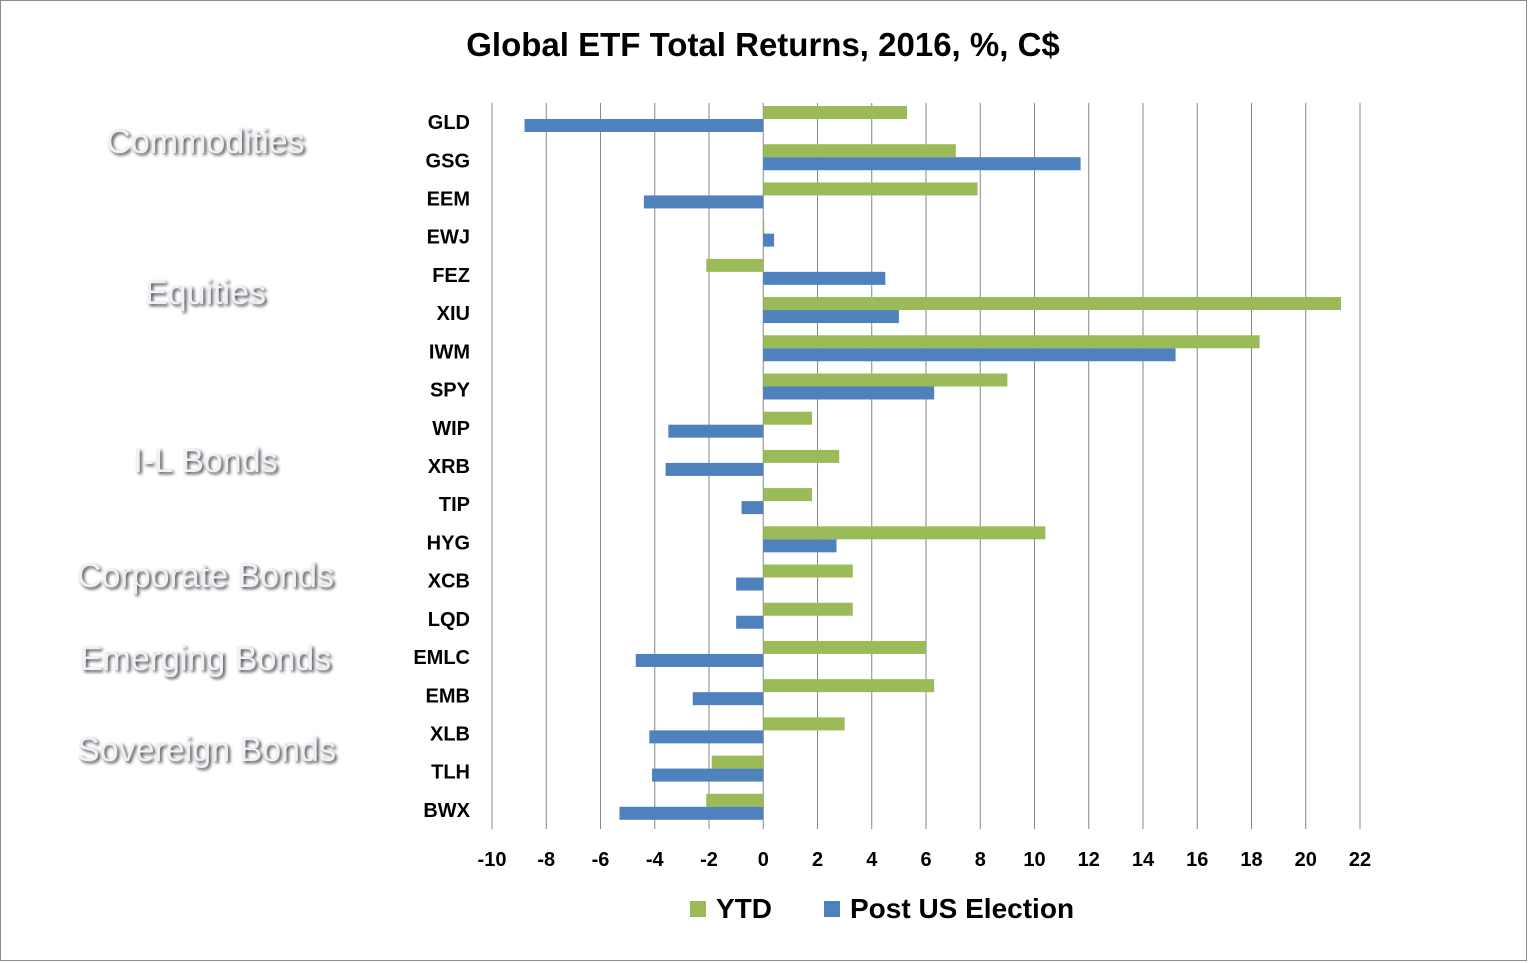 This screenshot has width=1529, height=963. I want to click on category-label: TLH, so click(450, 773).